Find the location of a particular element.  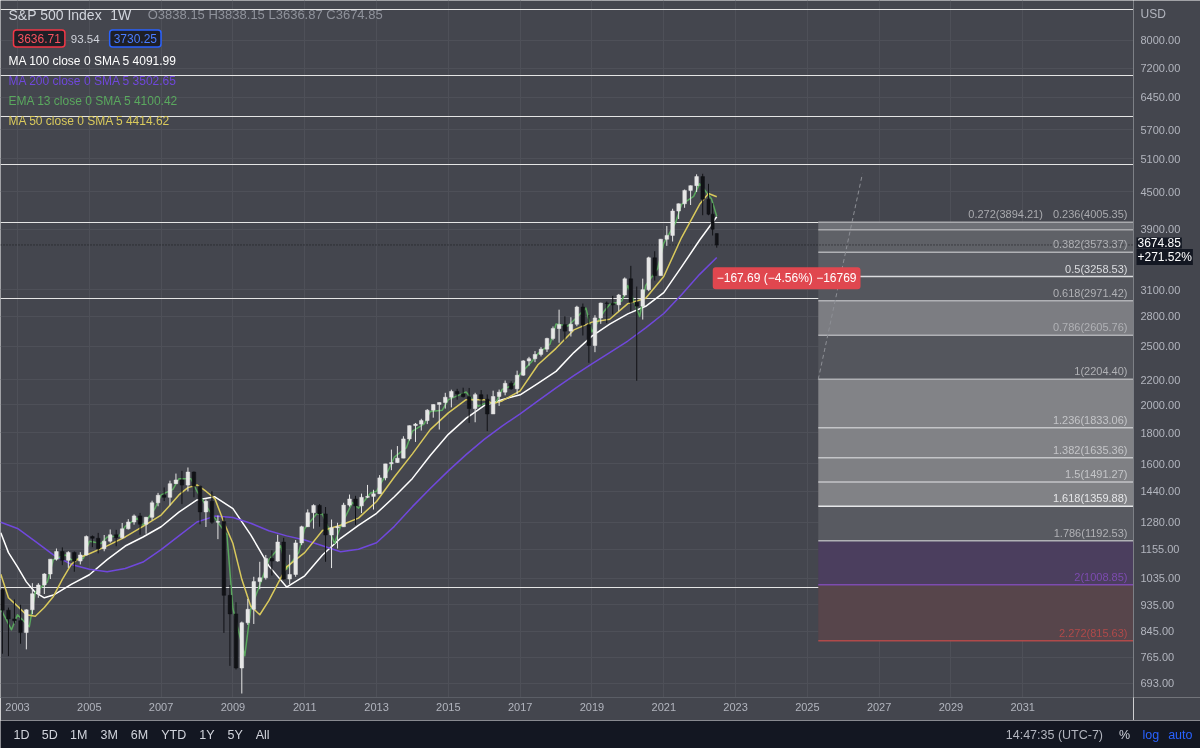

y-tick-label: 5700.00 is located at coordinates (1160, 129).